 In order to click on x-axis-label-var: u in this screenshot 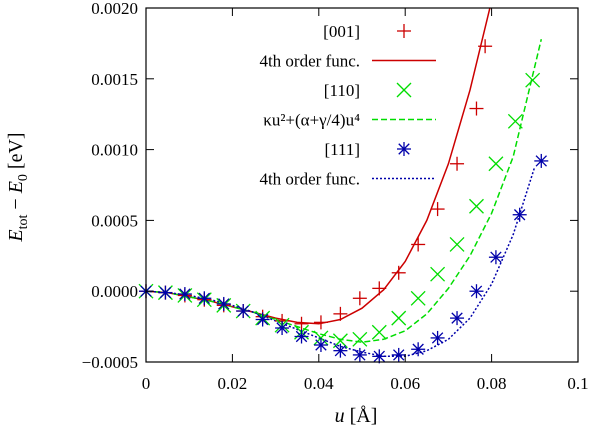, I will do `click(340, 416)`.